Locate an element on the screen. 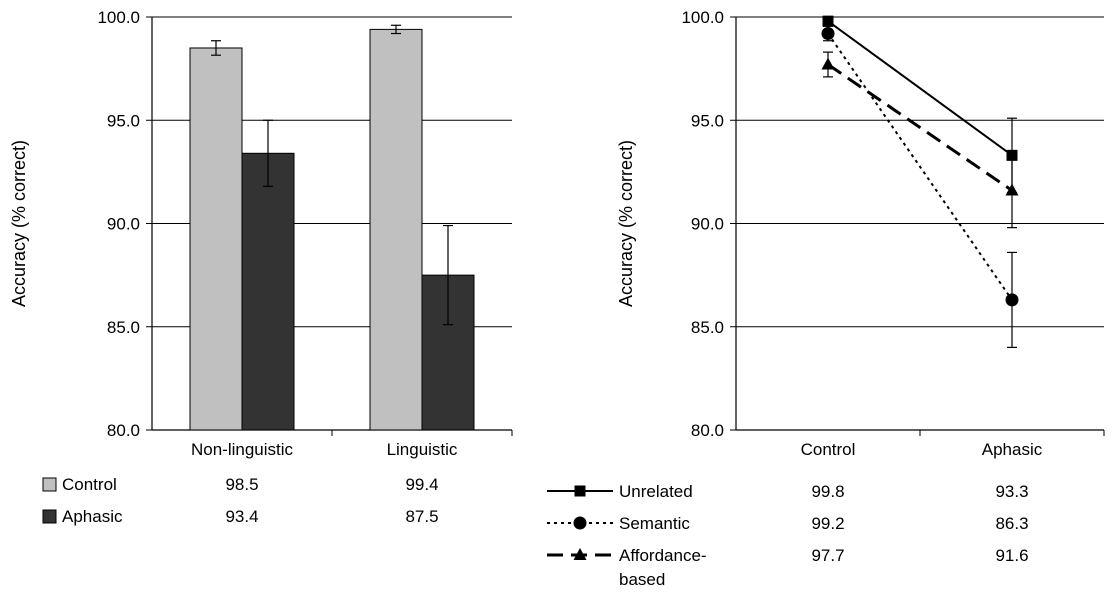 The image size is (1117, 609). table-cell: 93.4 is located at coordinates (241, 516).